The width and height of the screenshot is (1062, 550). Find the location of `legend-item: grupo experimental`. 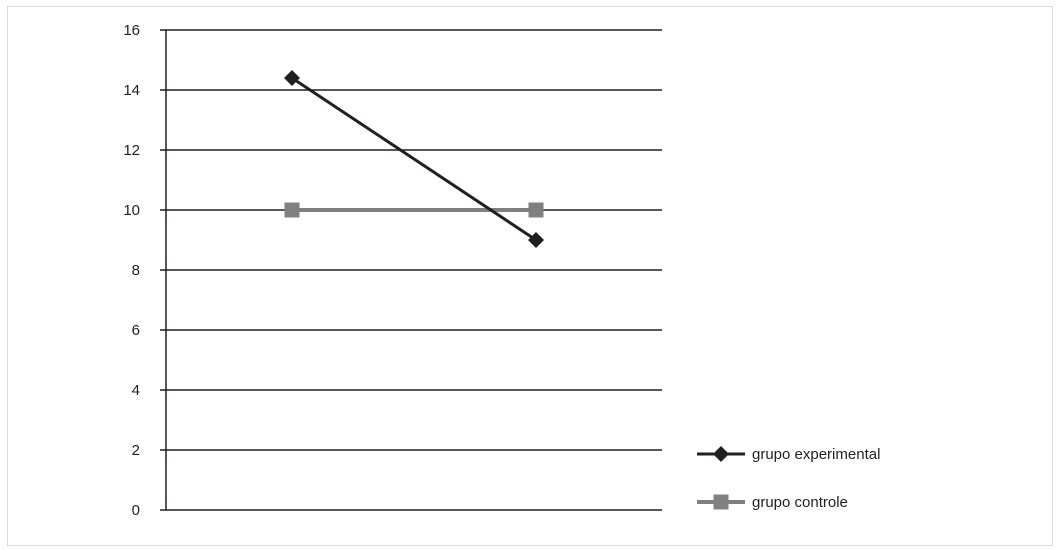

legend-item: grupo experimental is located at coordinates (788, 454).